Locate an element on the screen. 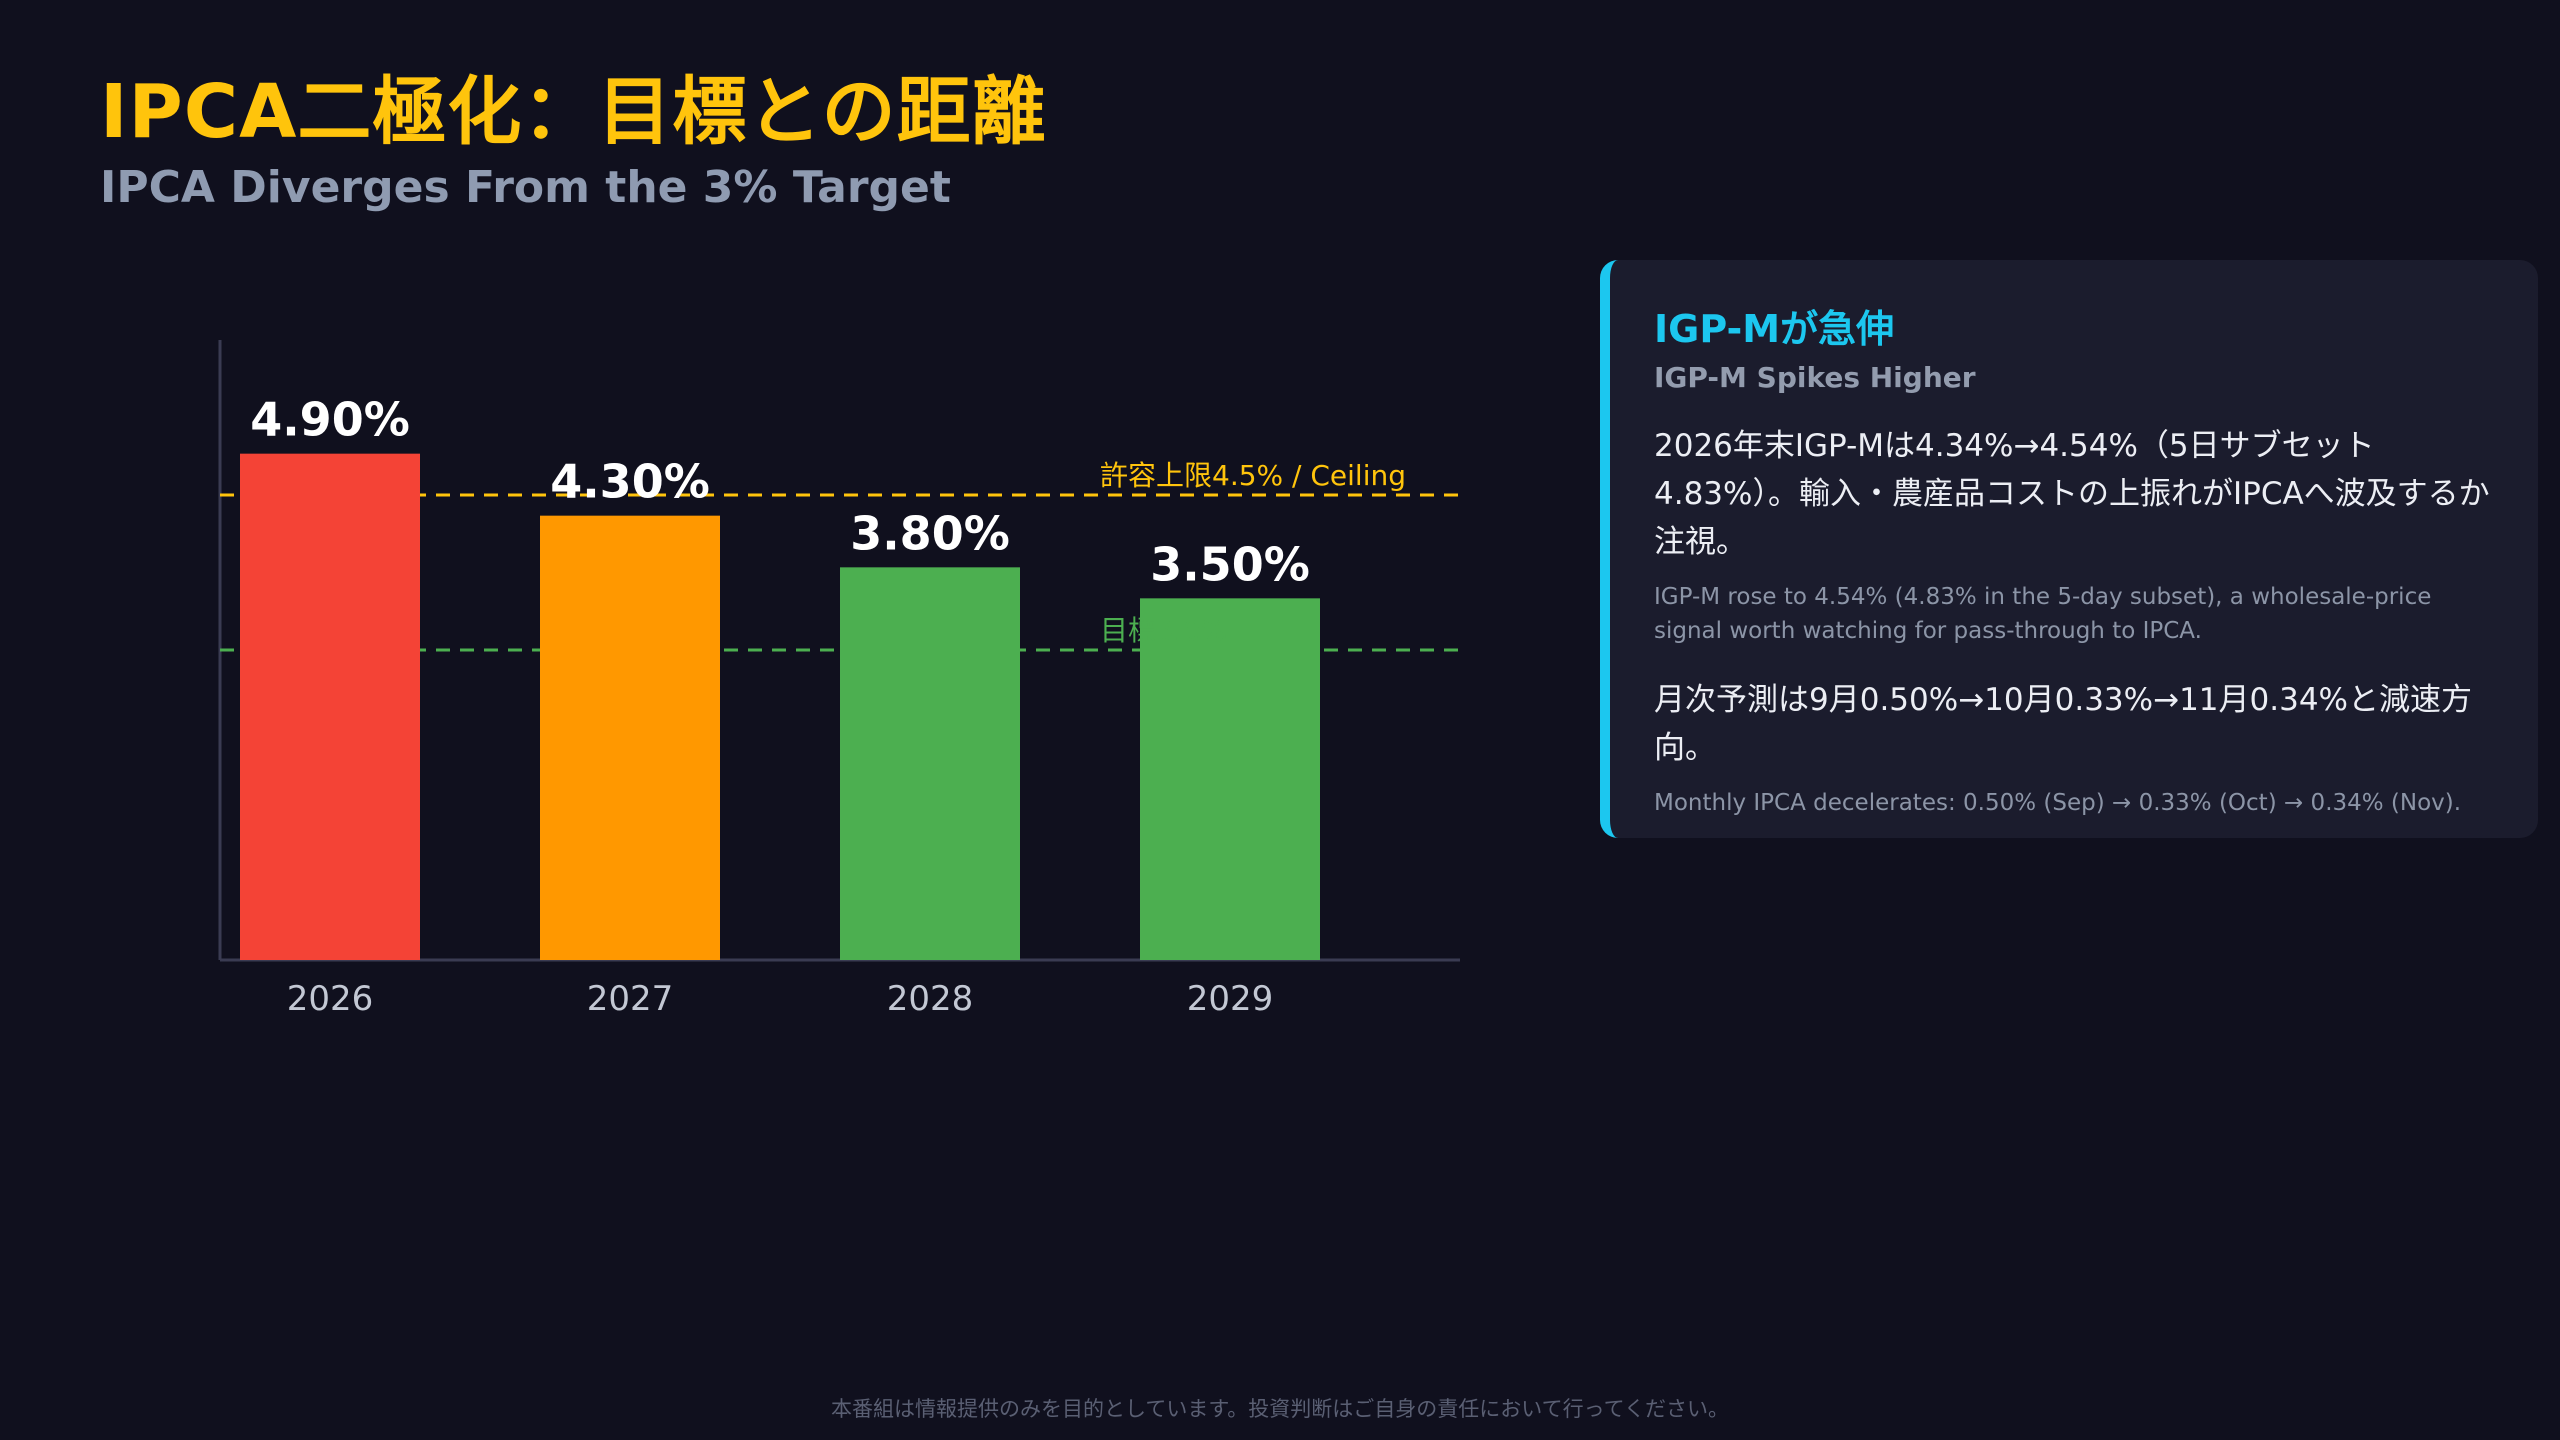 Image resolution: width=2560 pixels, height=1440 pixels. page-subtitle: IPCA Diverges From the 3% Target is located at coordinates (525, 187).